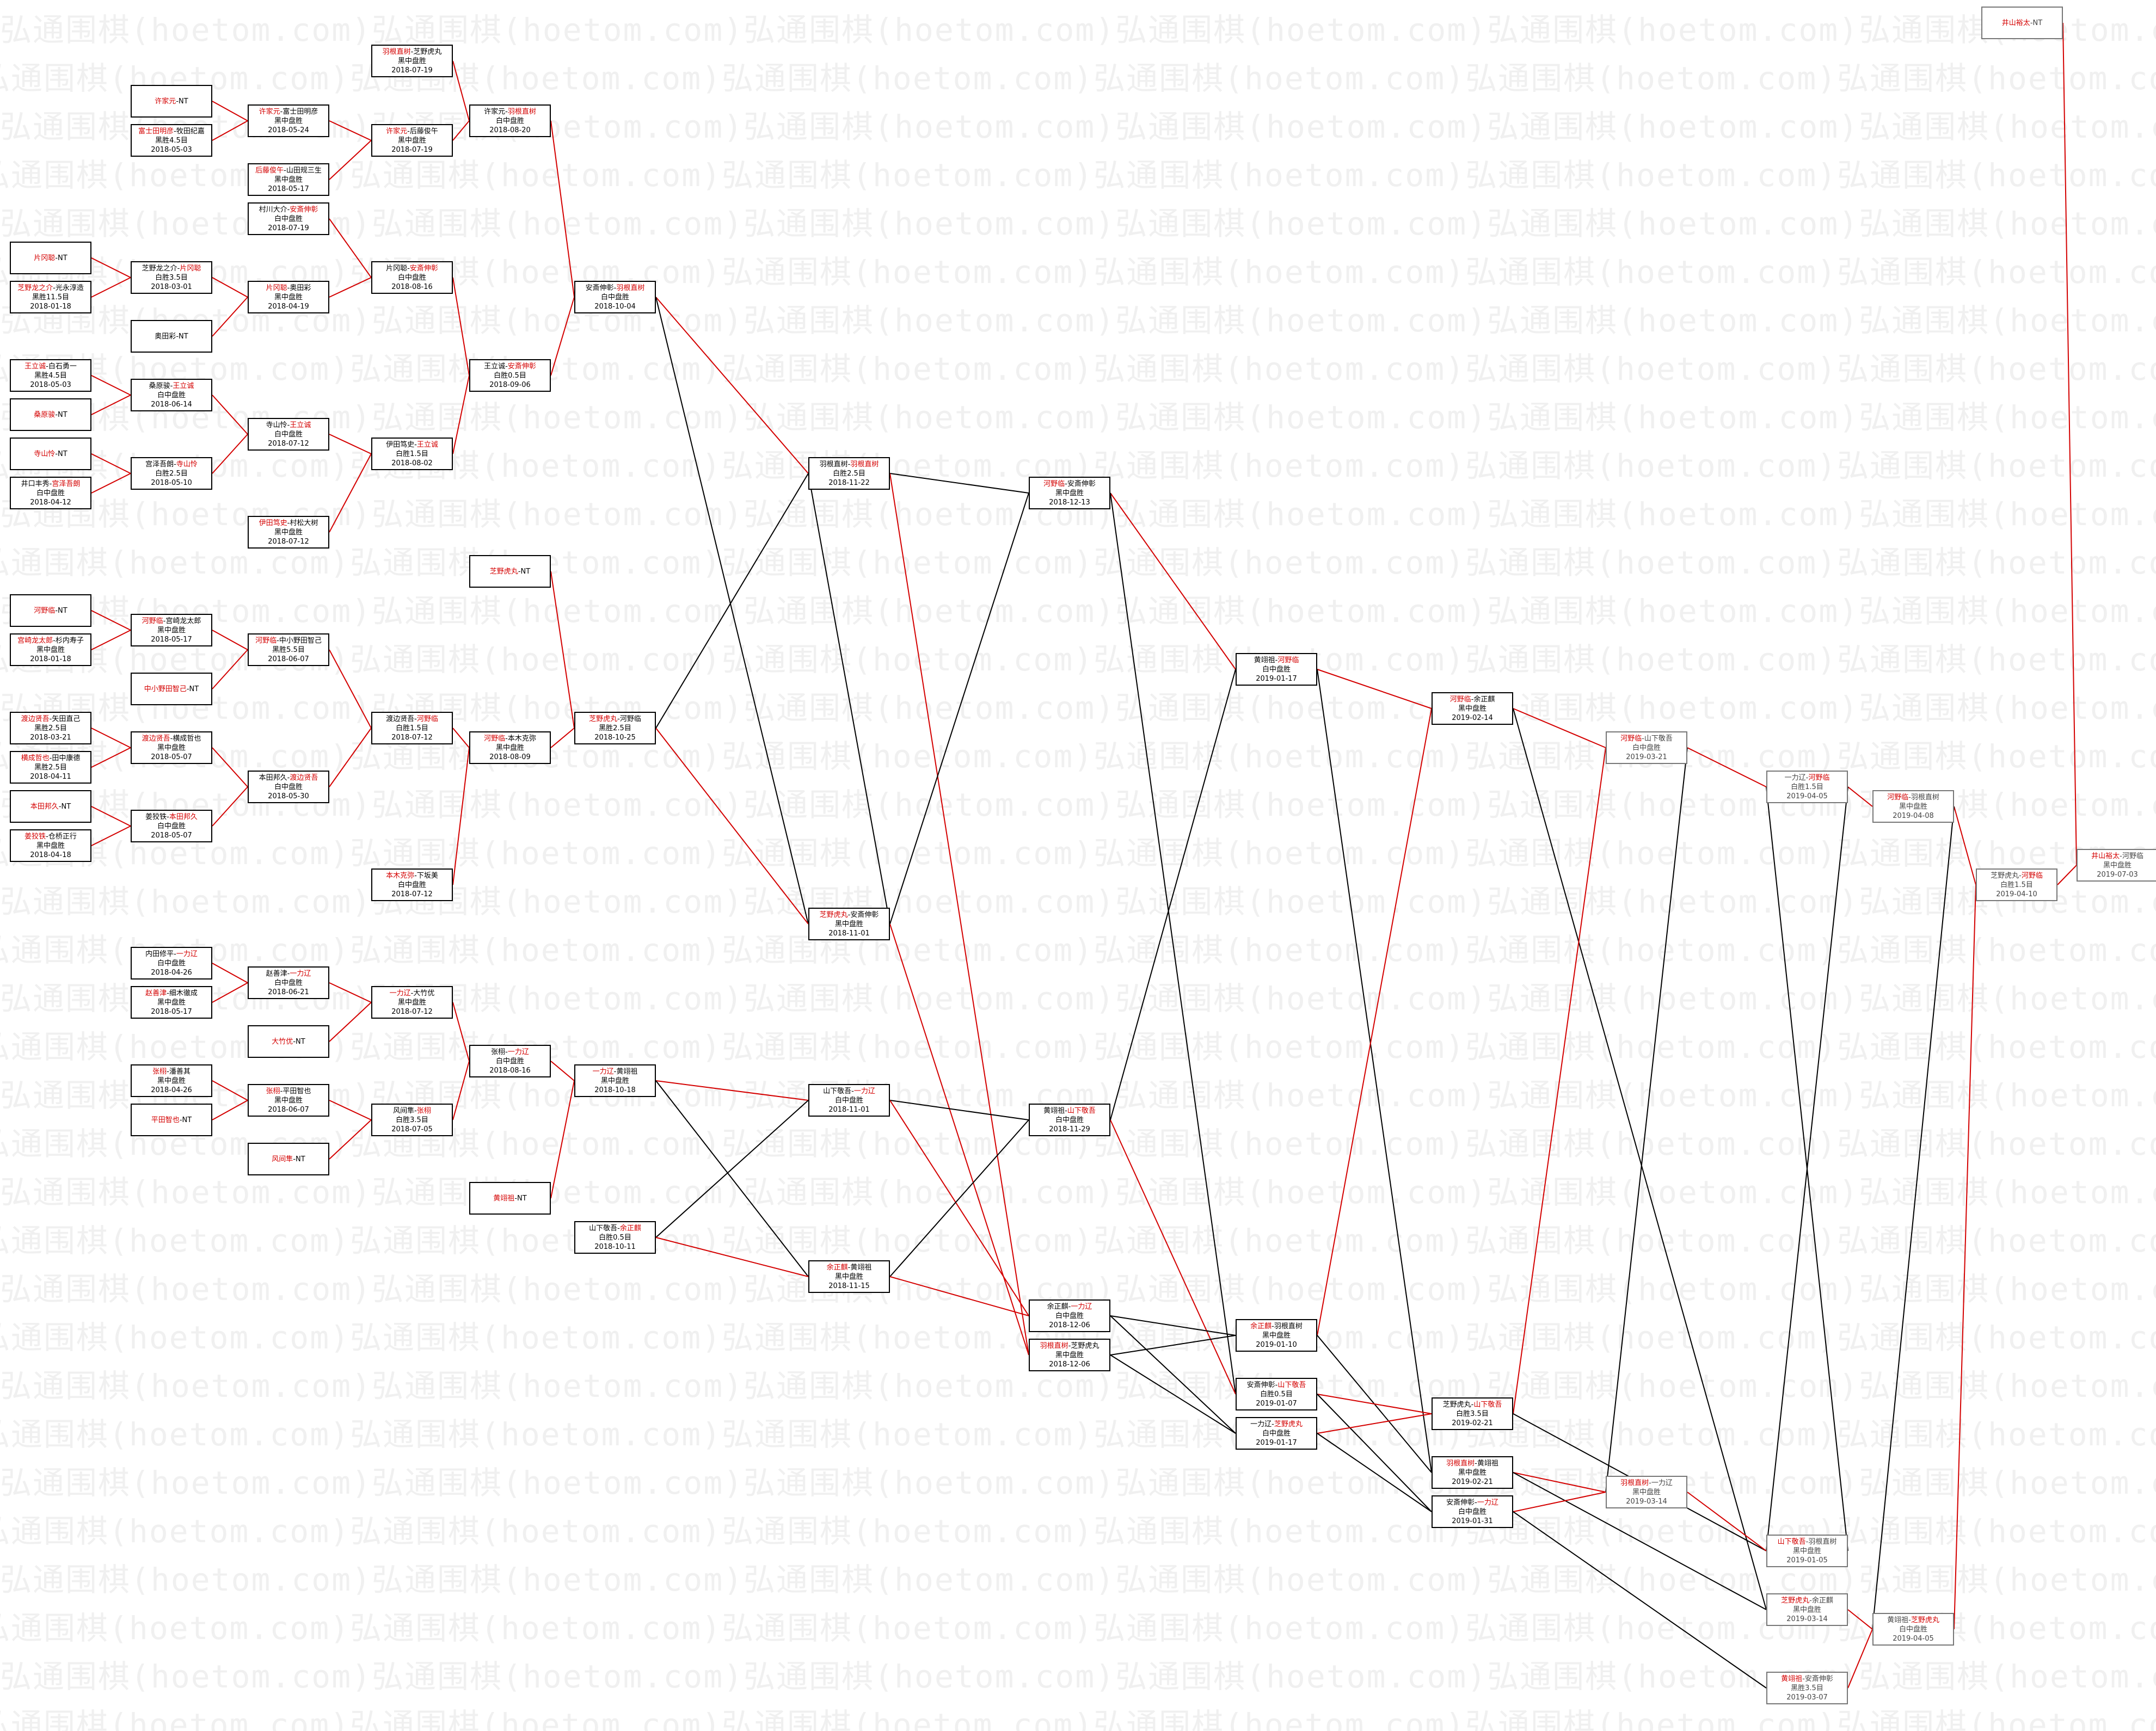 The image size is (2156, 1731). I want to click on game-box: 后藤俊午-山田规三生 黑中盘胜 2018-05-17, so click(288, 179).